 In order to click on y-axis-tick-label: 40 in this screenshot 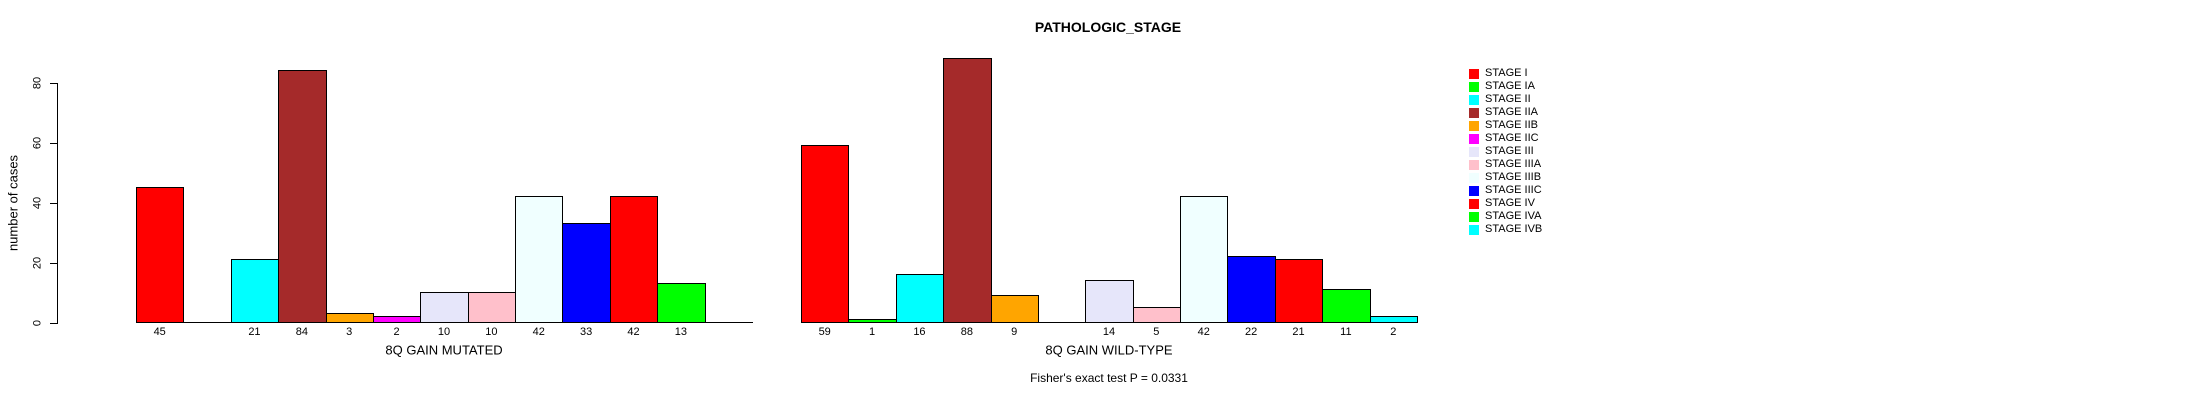, I will do `click(37, 203)`.